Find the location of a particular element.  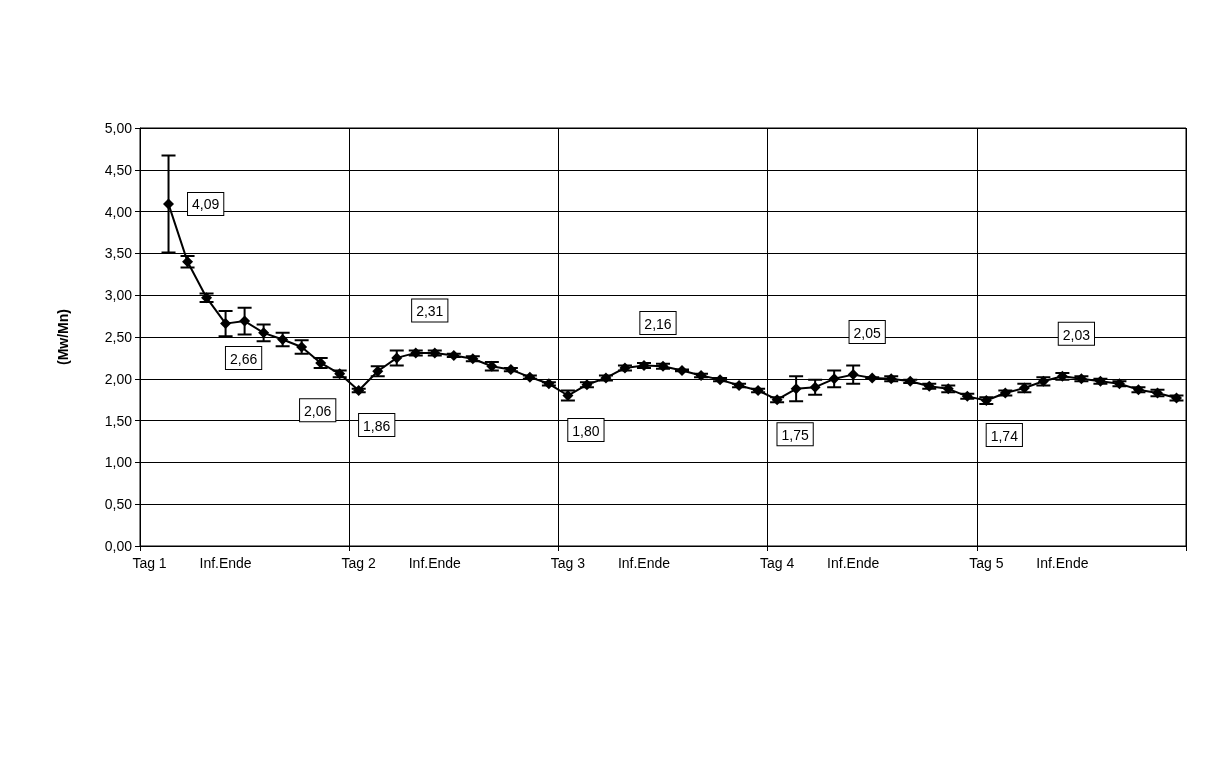

y-tick-label: 2,50 is located at coordinates (118, 337).